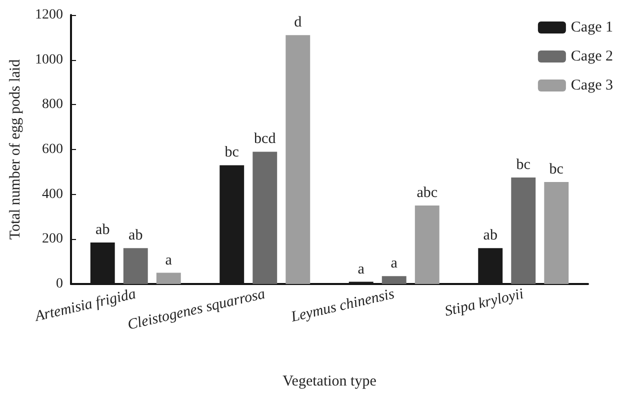  Describe the element at coordinates (52, 239) in the screenshot. I see `y-tick-label: 200` at that location.